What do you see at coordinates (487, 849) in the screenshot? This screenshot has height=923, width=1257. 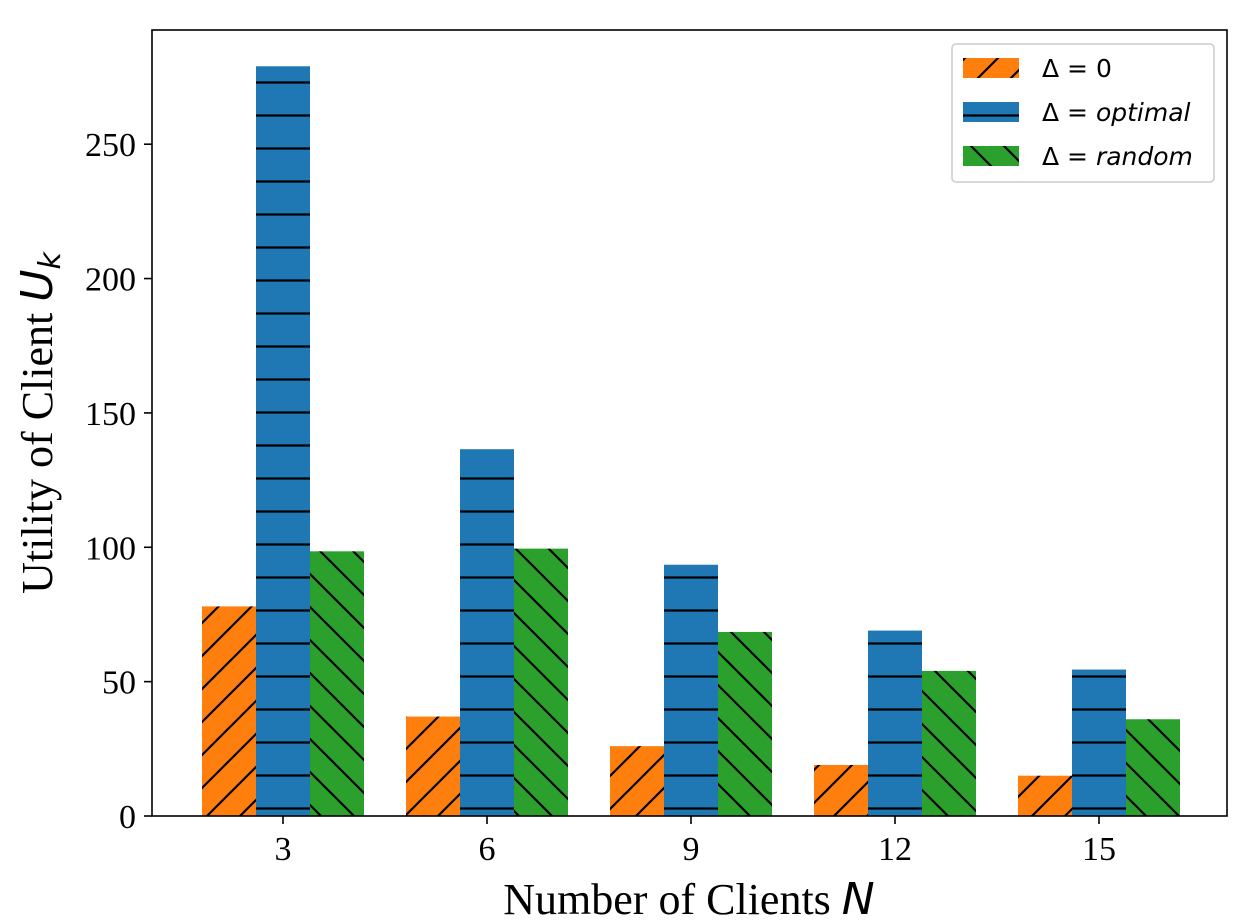 I see `x-tick-label: 6` at bounding box center [487, 849].